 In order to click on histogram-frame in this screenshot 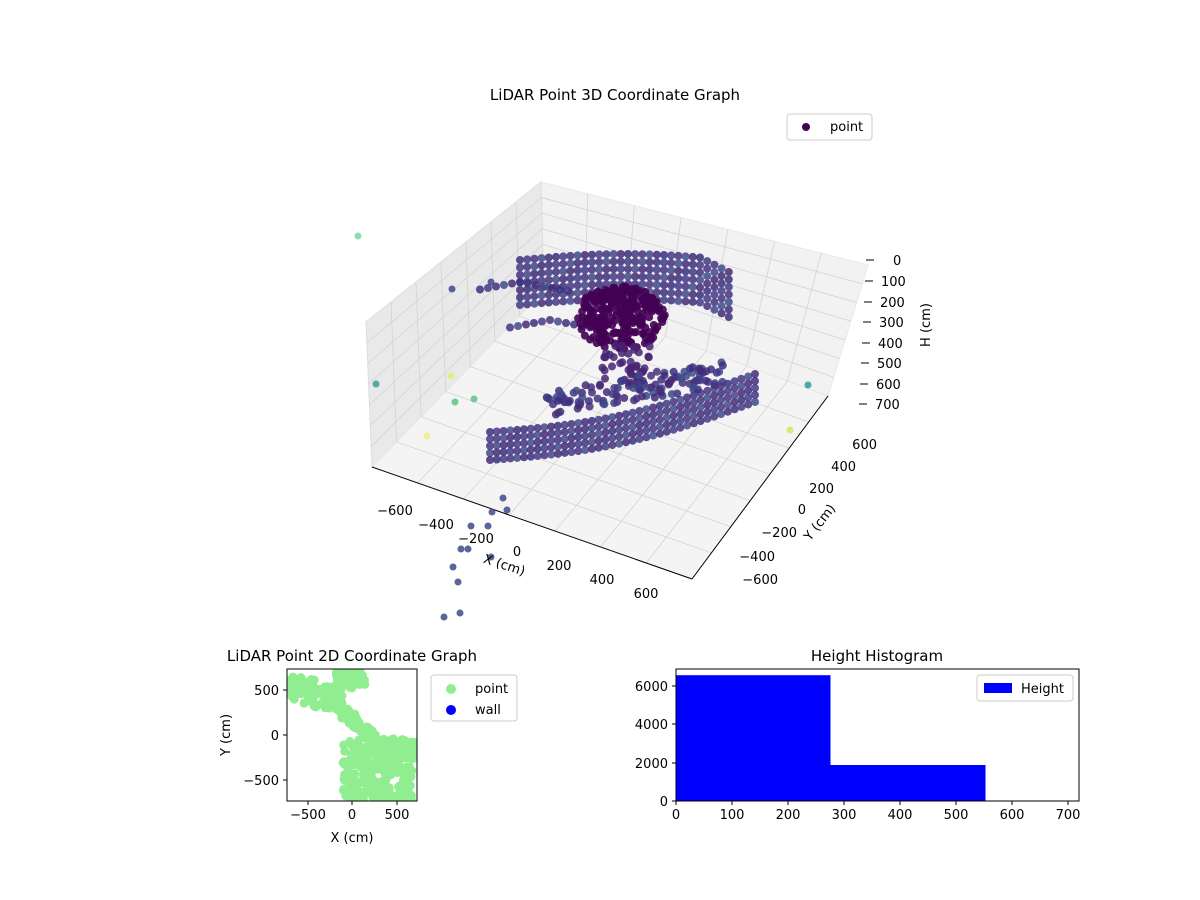, I will do `click(877, 735)`.